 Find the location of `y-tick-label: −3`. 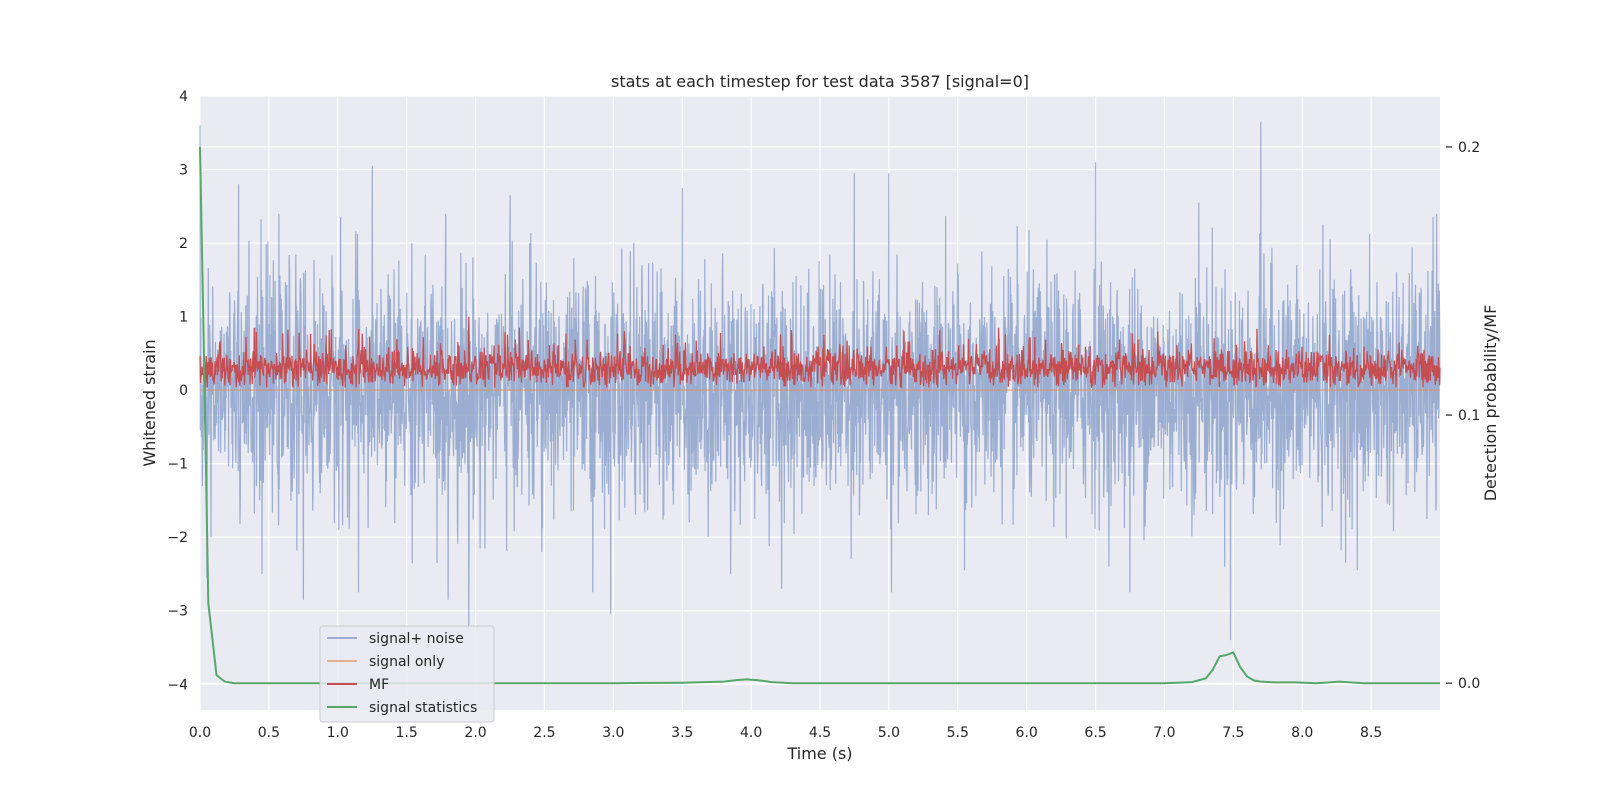

y-tick-label: −3 is located at coordinates (177, 612).